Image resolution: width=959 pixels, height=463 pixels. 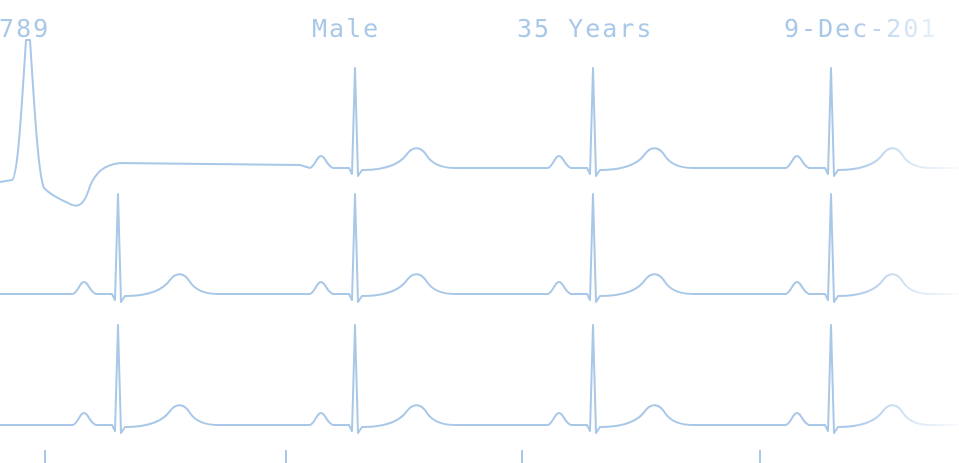 What do you see at coordinates (25, 28) in the screenshot?
I see `patient-id-label: 6789` at bounding box center [25, 28].